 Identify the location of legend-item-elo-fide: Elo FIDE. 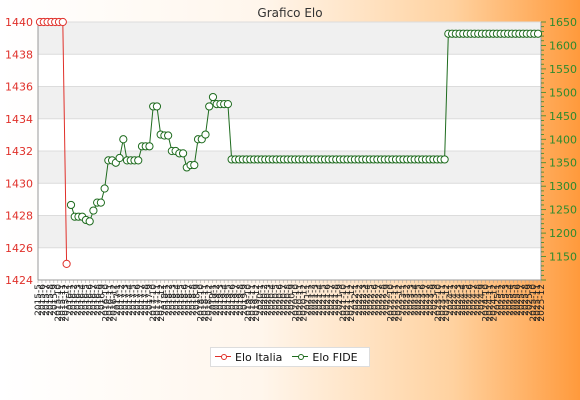
(325, 357).